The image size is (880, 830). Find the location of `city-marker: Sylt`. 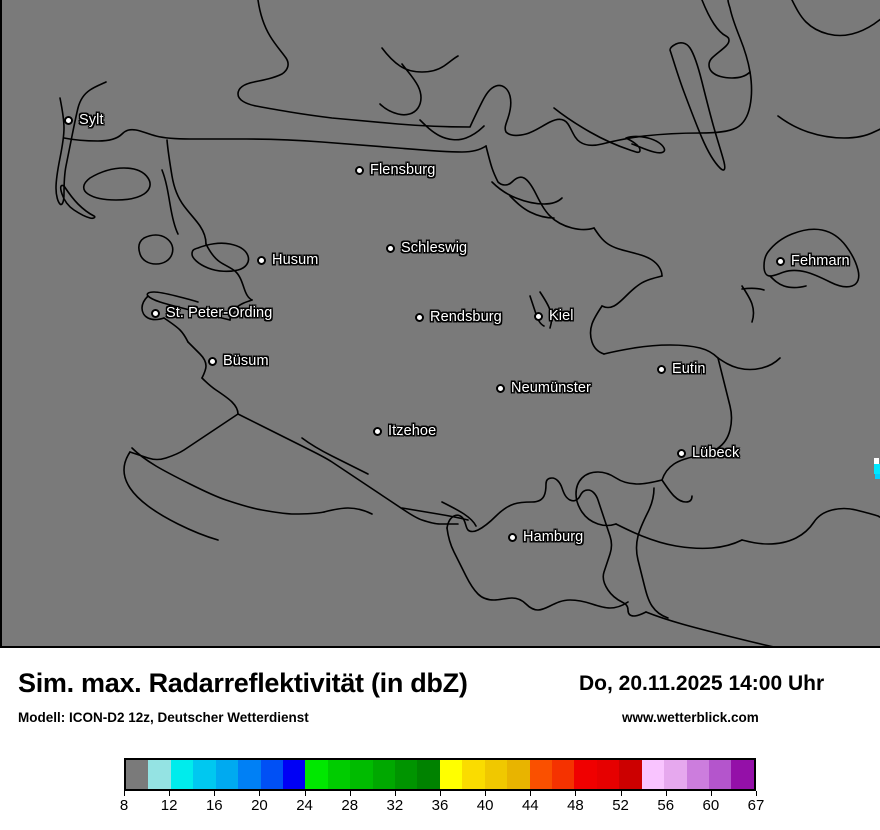

city-marker: Sylt is located at coordinates (84, 120).